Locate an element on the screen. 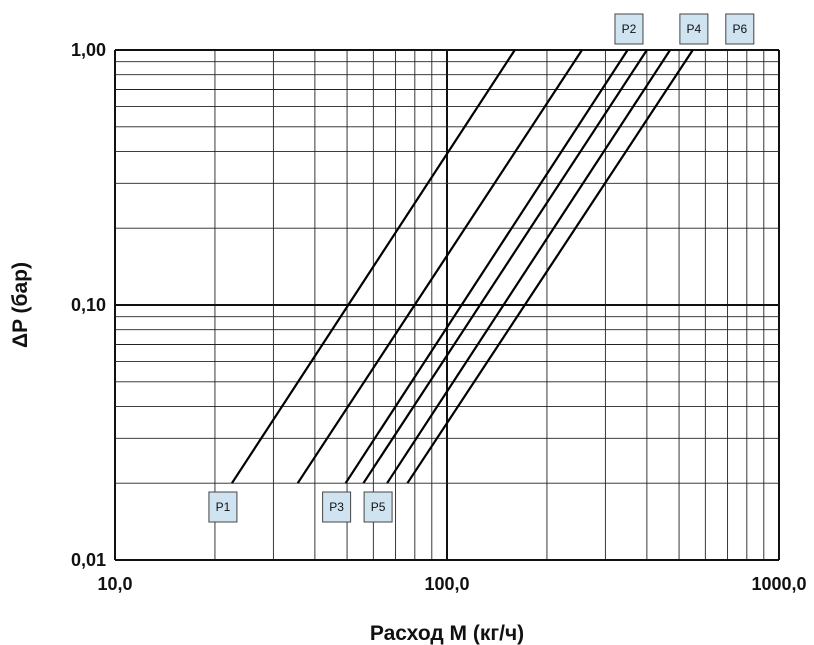  x-axis-label: Расход М (кг/ч) is located at coordinates (447, 633).